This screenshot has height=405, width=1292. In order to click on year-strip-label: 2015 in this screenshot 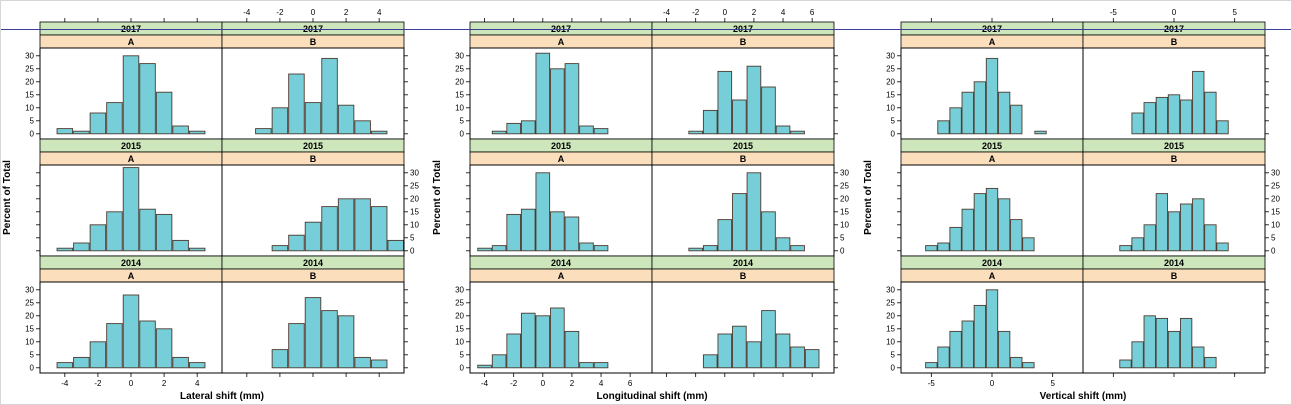, I will do `click(1174, 146)`.